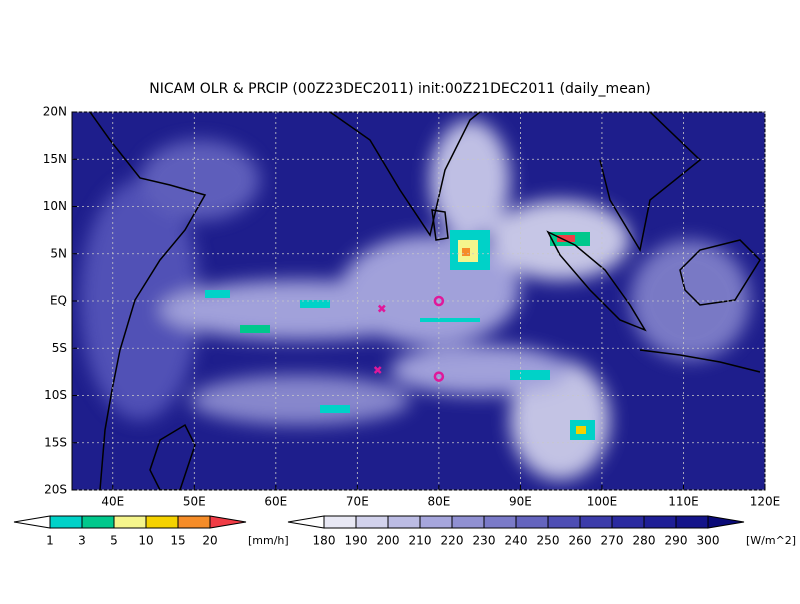 The image size is (800, 604). What do you see at coordinates (324, 541) in the screenshot?
I see `colorbar-label: 180` at bounding box center [324, 541].